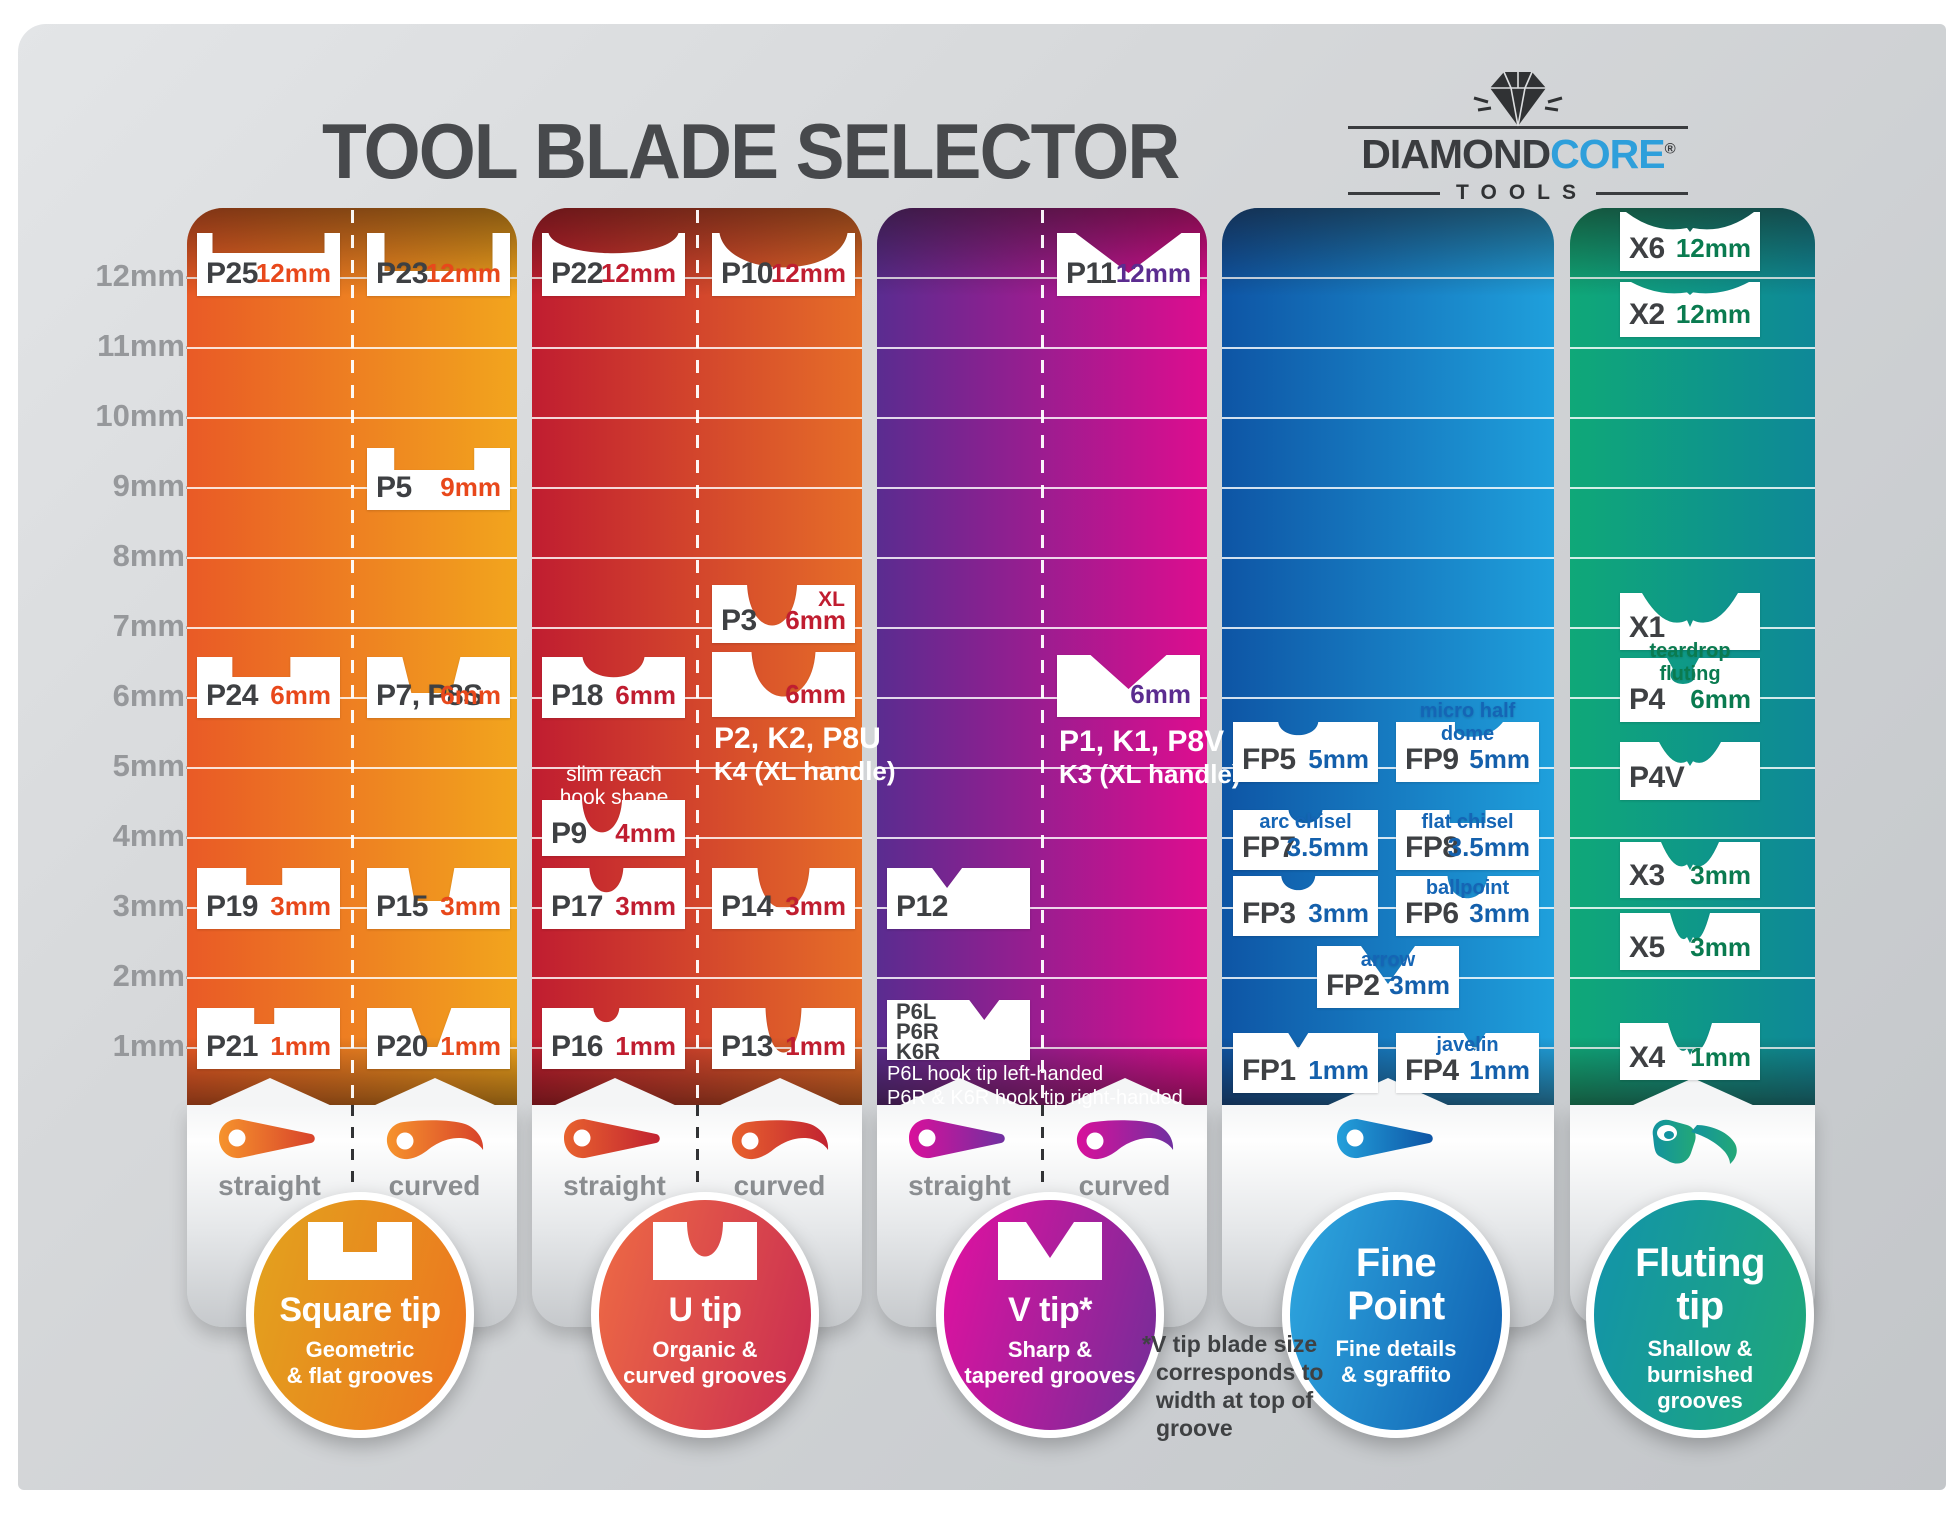 The image size is (1946, 1523). What do you see at coordinates (438, 1038) in the screenshot?
I see `tile-P20: P20 1mm` at bounding box center [438, 1038].